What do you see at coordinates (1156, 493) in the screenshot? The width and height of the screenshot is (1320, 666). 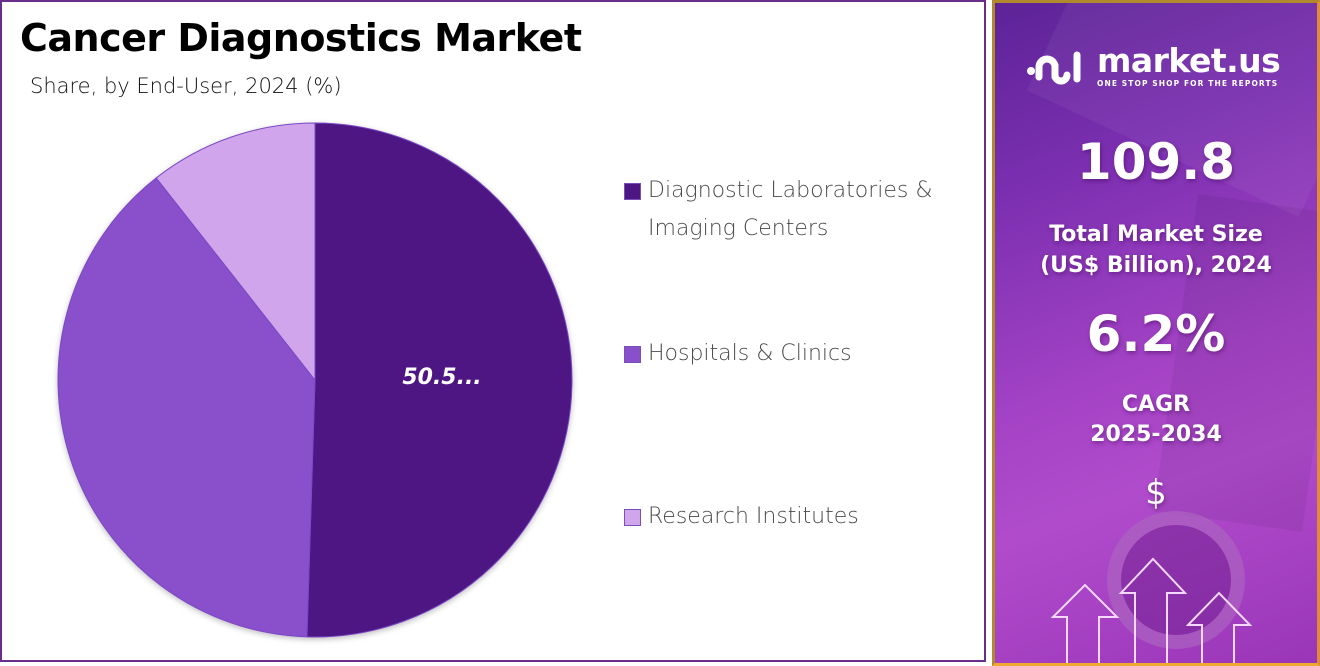 I see `dollar-icon: $` at bounding box center [1156, 493].